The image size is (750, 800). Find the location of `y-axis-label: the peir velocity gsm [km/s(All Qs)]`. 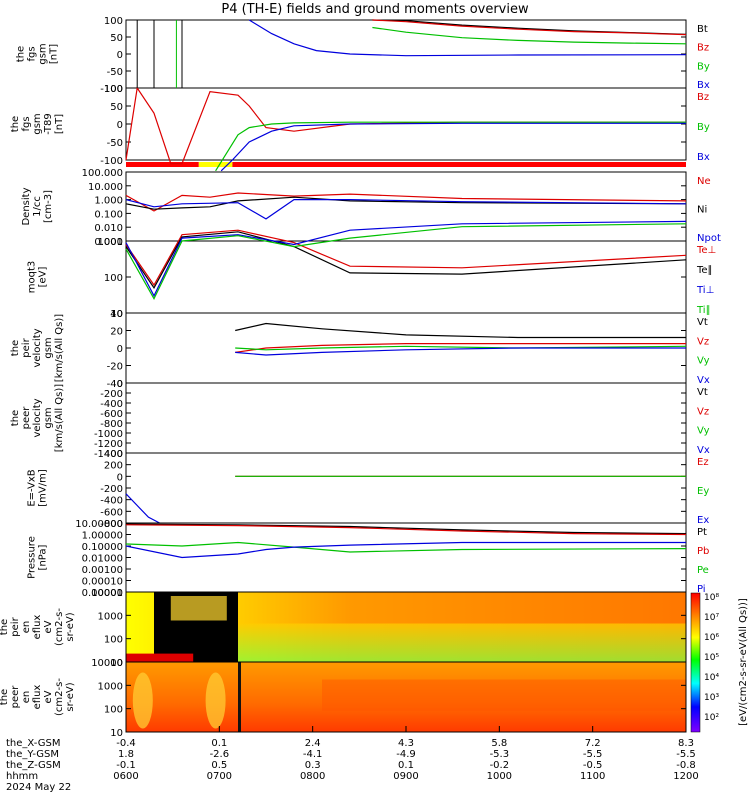

y-axis-label: the peir velocity gsm [km/s(All Qs)] is located at coordinates (37, 348).